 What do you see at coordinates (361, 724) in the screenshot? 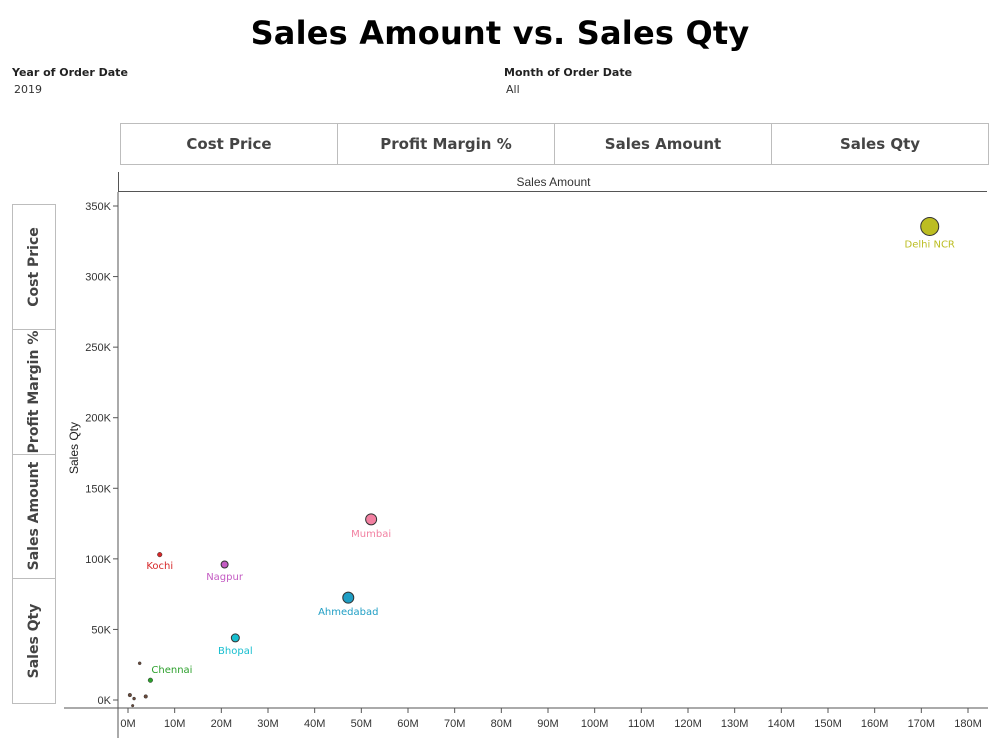
I see `x-tick-label: 50M` at bounding box center [361, 724].